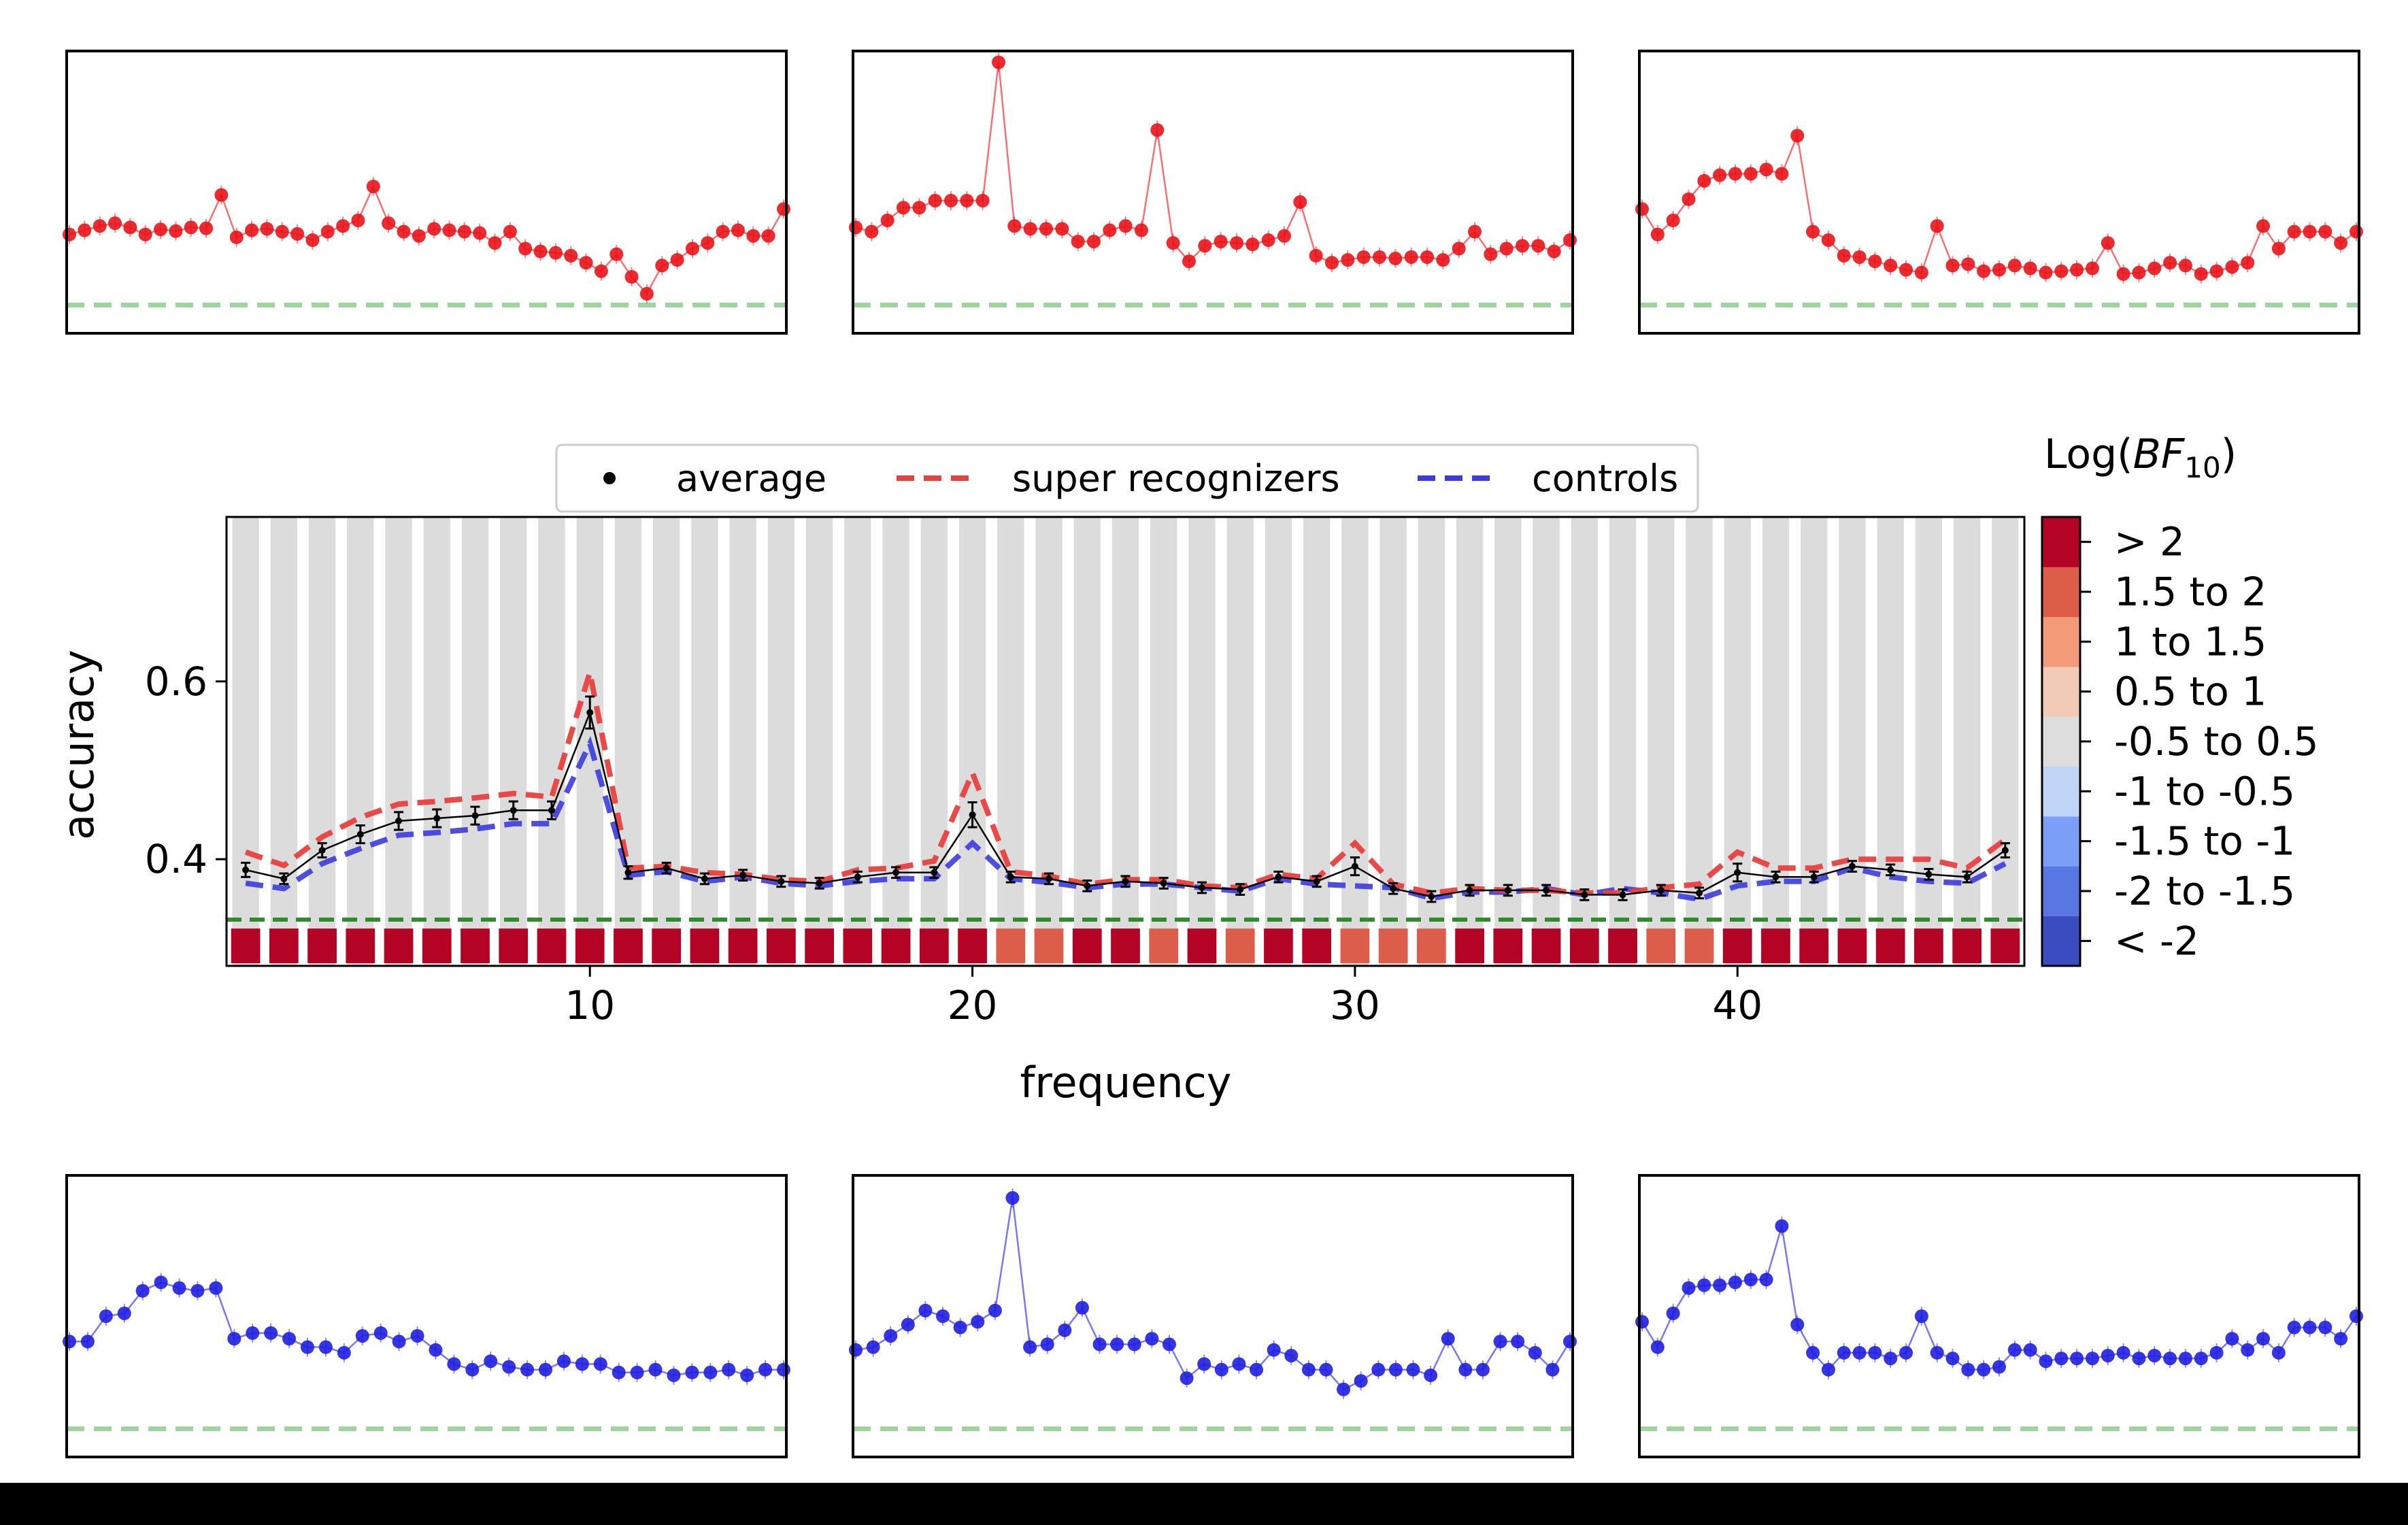  Describe the element at coordinates (176, 682) in the screenshot. I see `y-tick-label: 0.6` at that location.